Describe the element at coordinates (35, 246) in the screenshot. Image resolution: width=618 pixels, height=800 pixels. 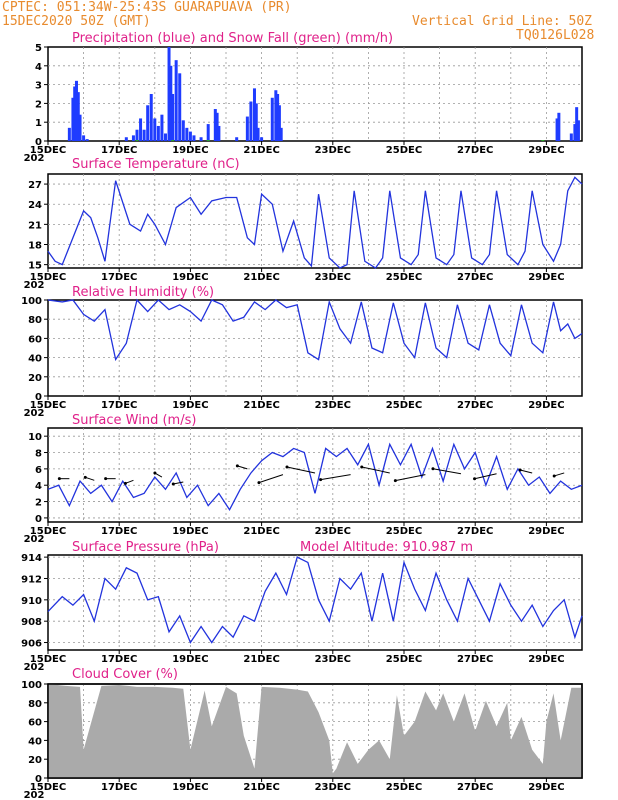
I see `y-tick-label: 18` at that location.